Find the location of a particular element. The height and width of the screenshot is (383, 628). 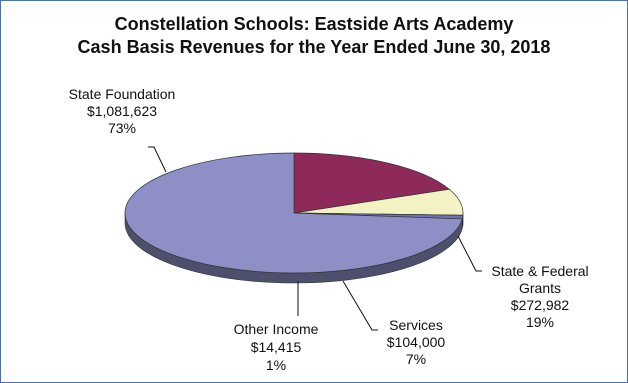

slice-label-grants-line1: State & Federal is located at coordinates (539, 271).